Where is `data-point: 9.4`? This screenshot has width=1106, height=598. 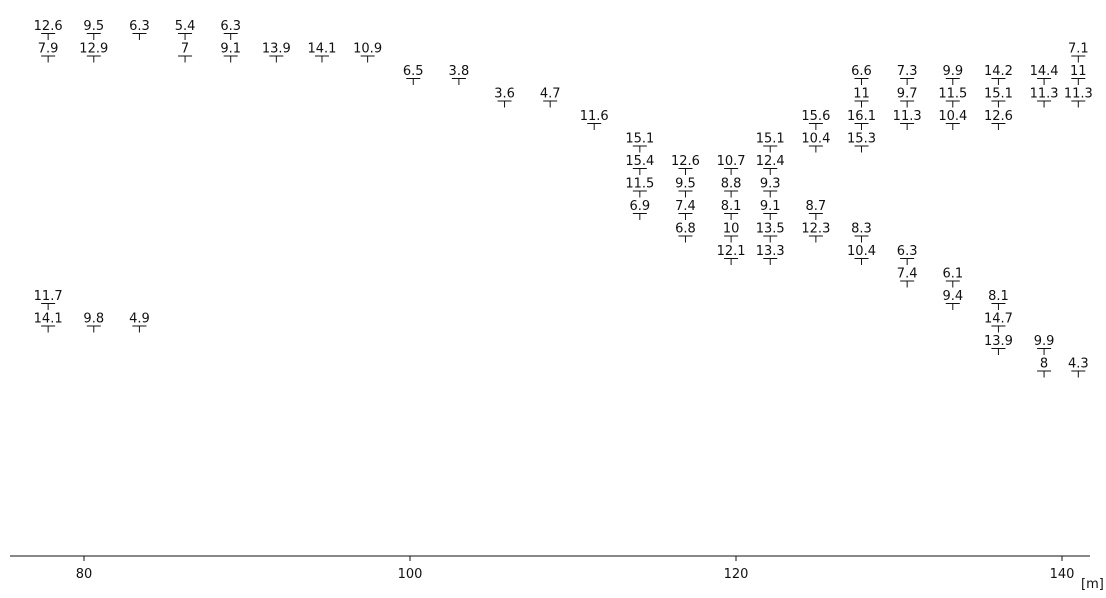
data-point: 9.4 is located at coordinates (952, 299).